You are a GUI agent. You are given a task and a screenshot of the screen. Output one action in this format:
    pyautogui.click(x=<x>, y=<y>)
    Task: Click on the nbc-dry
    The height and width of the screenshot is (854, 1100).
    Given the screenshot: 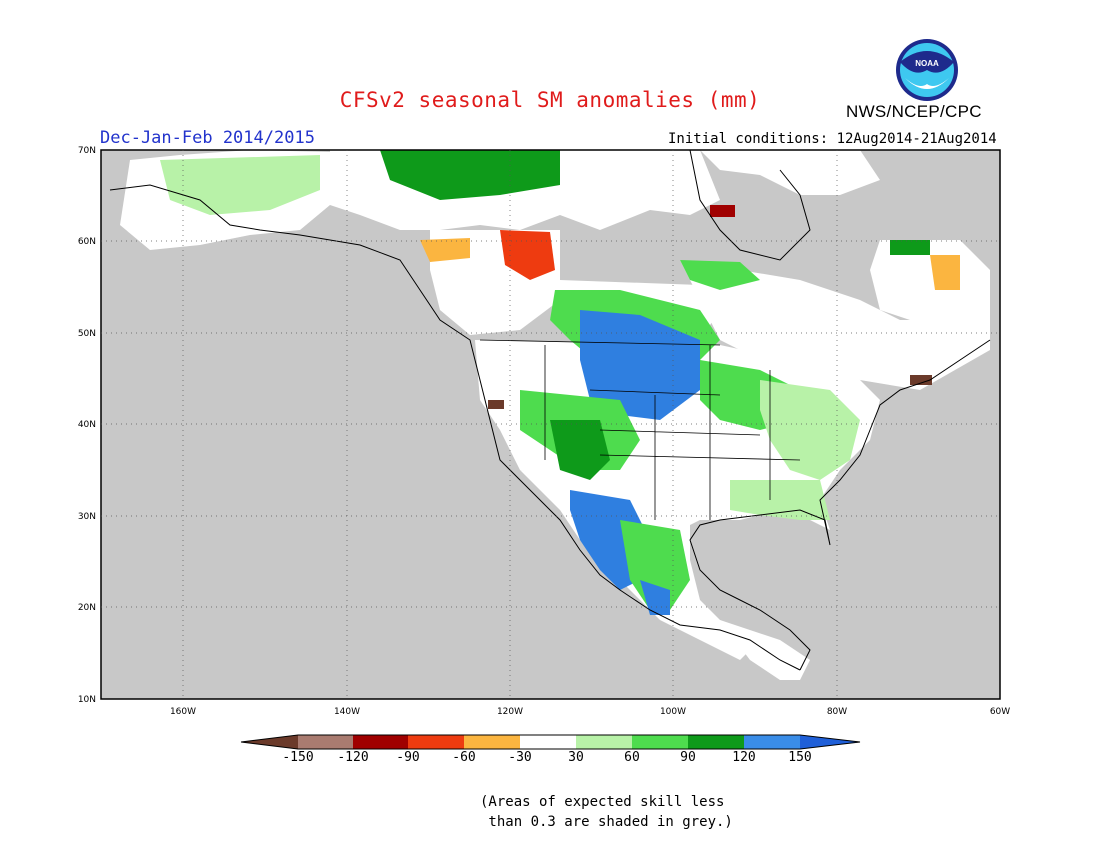 What is the action you would take?
    pyautogui.click(x=445, y=250)
    